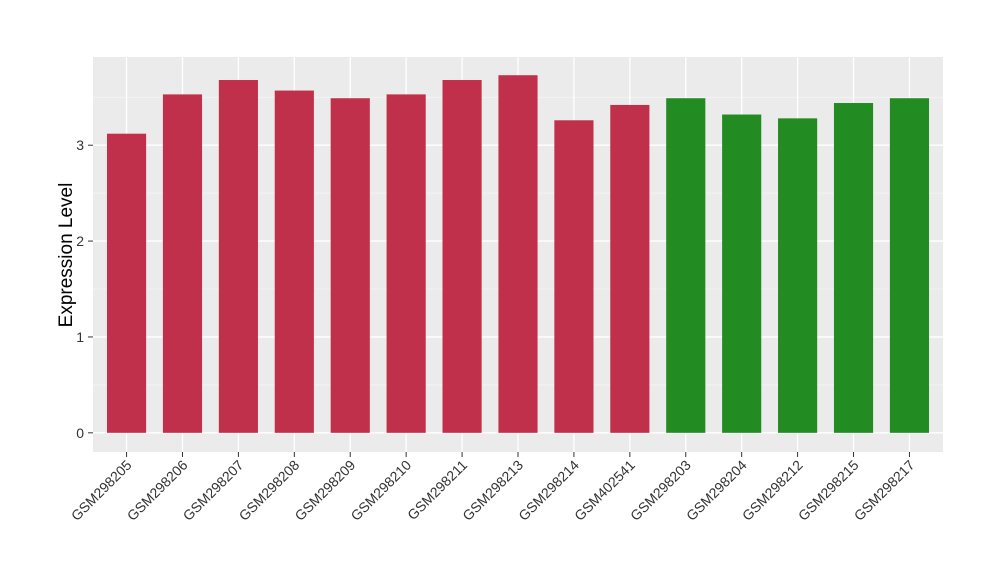 The width and height of the screenshot is (1000, 580). I want to click on x-tick-label: GSM298210, so click(380, 490).